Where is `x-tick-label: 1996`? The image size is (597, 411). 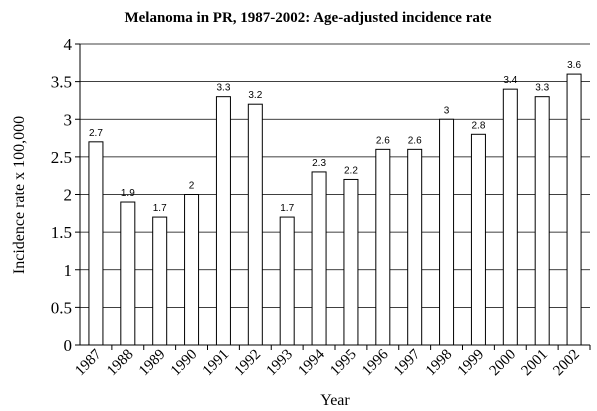 x-tick-label: 1996 is located at coordinates (375, 362).